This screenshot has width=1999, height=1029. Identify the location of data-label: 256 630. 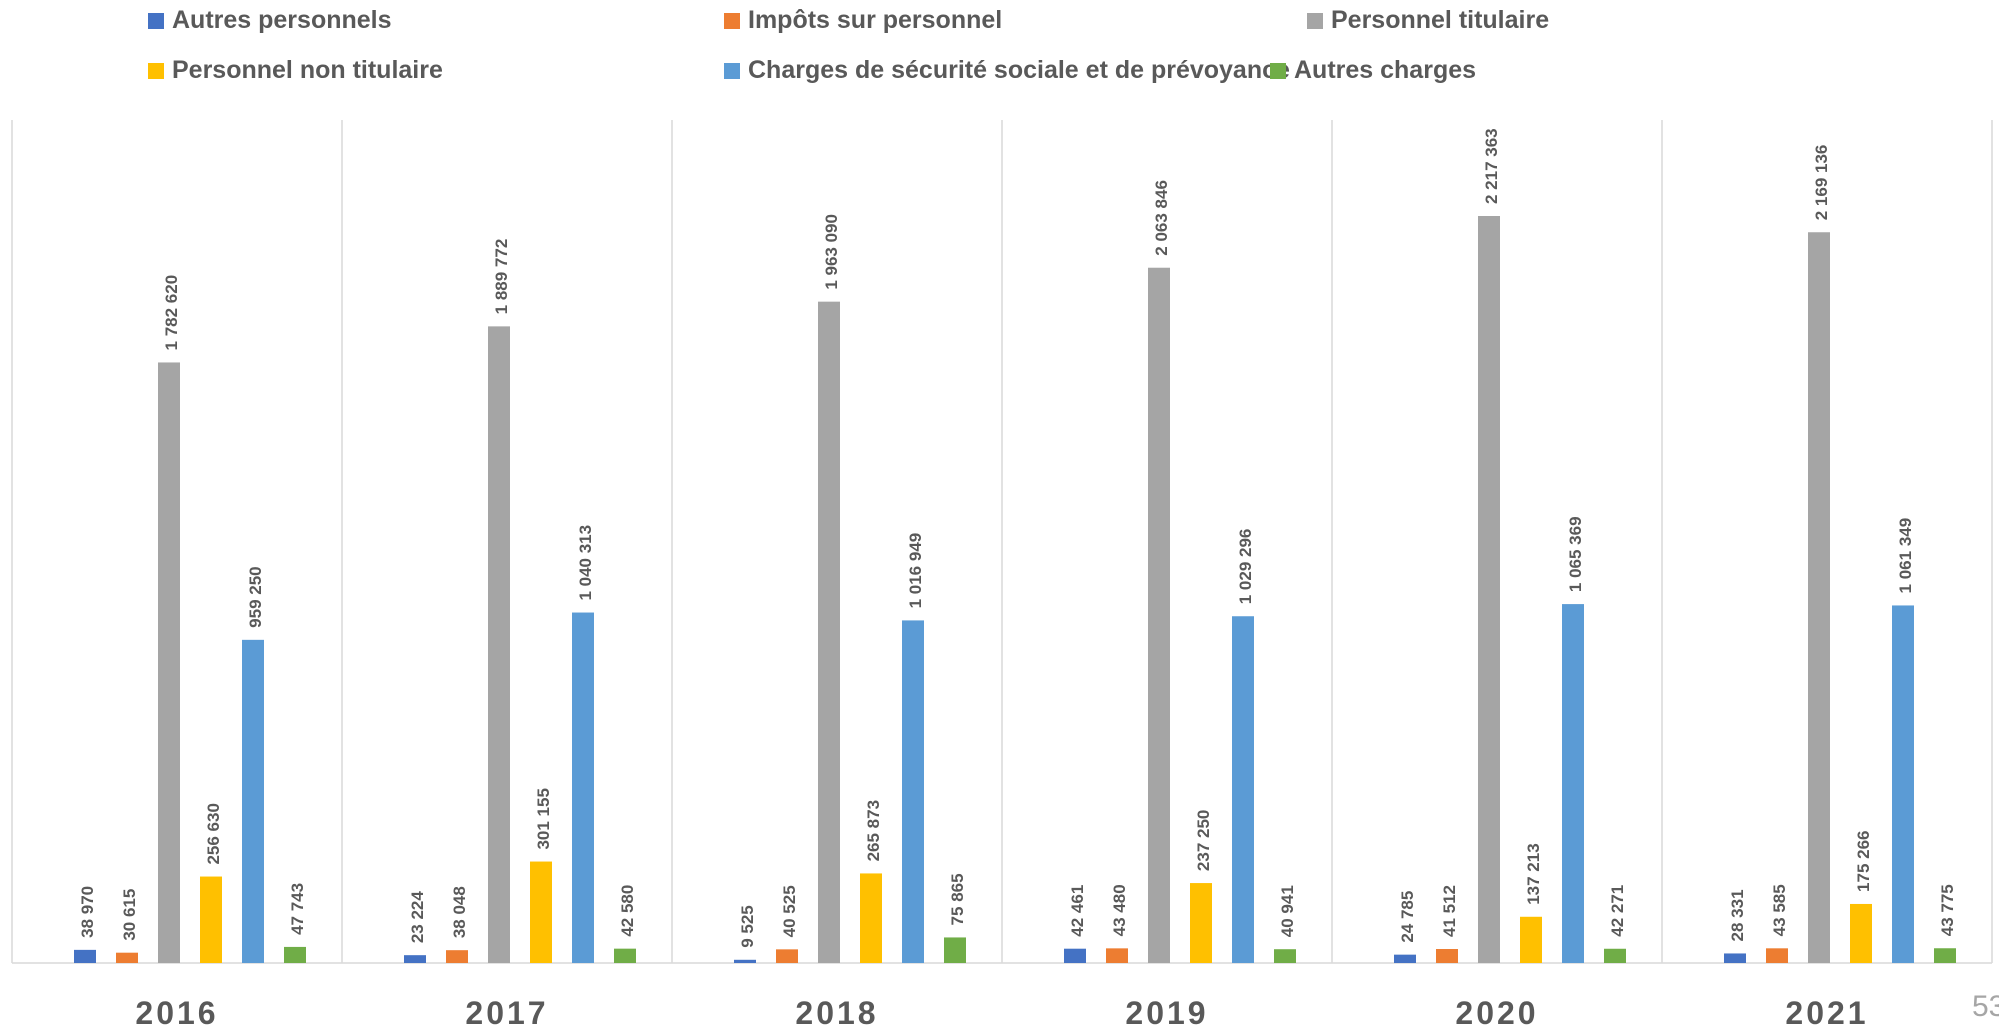
(213, 833).